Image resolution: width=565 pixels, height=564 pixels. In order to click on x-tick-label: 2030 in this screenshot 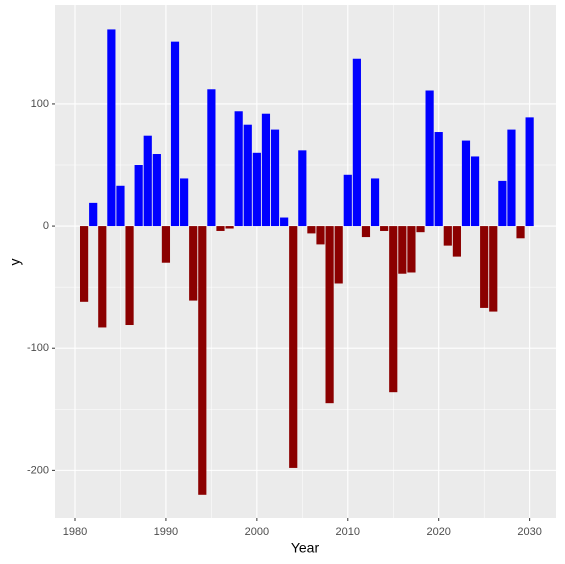, I will do `click(529, 532)`.